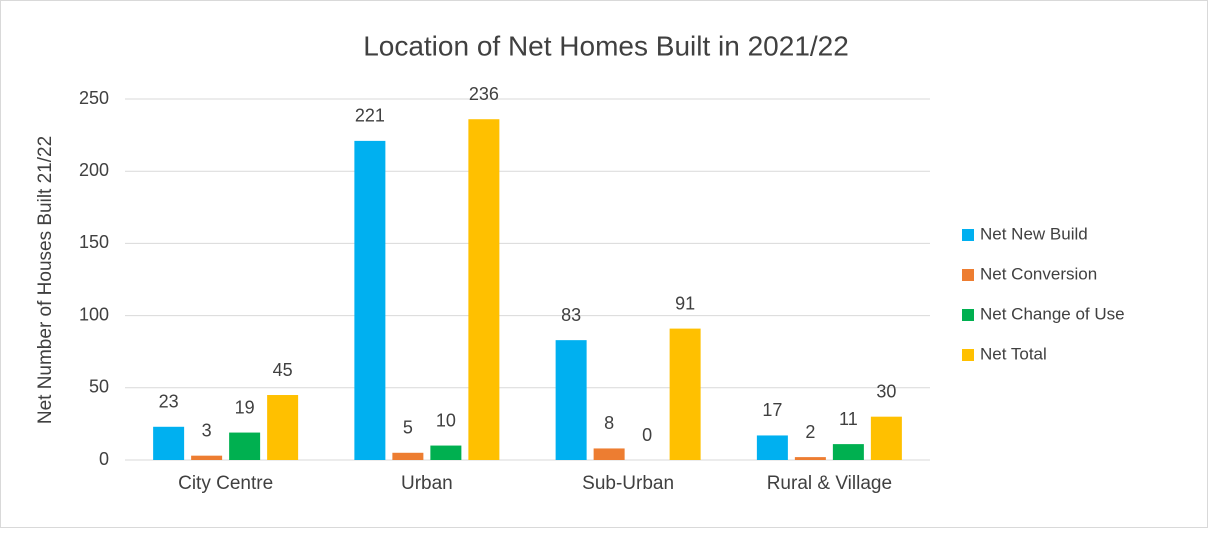 Image resolution: width=1208 pixels, height=533 pixels. Describe the element at coordinates (484, 94) in the screenshot. I see `data-label: 236` at that location.